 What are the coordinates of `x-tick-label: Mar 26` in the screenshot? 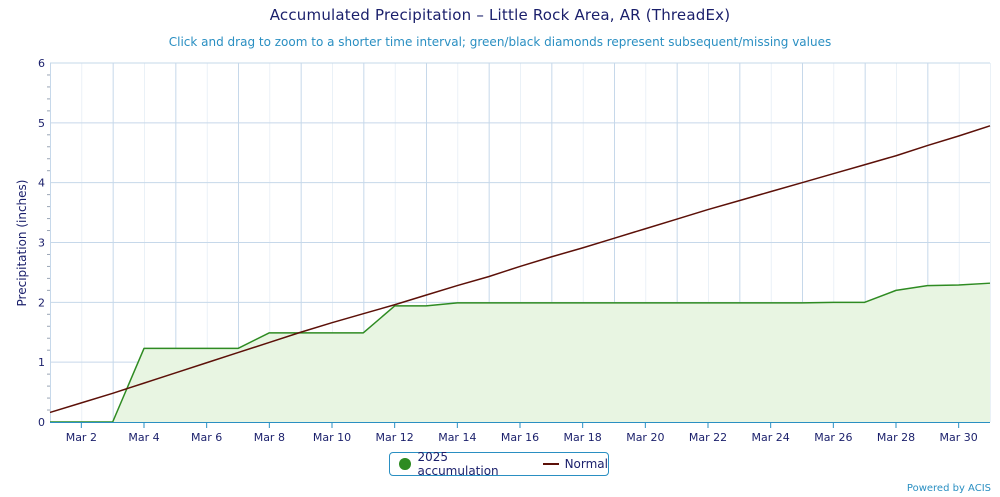 It's located at (833, 437).